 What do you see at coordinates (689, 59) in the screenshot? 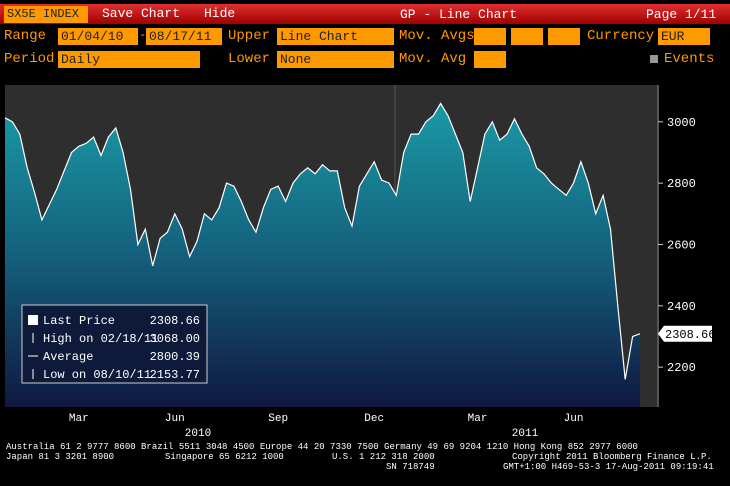
I see `events-label: Events` at bounding box center [689, 59].